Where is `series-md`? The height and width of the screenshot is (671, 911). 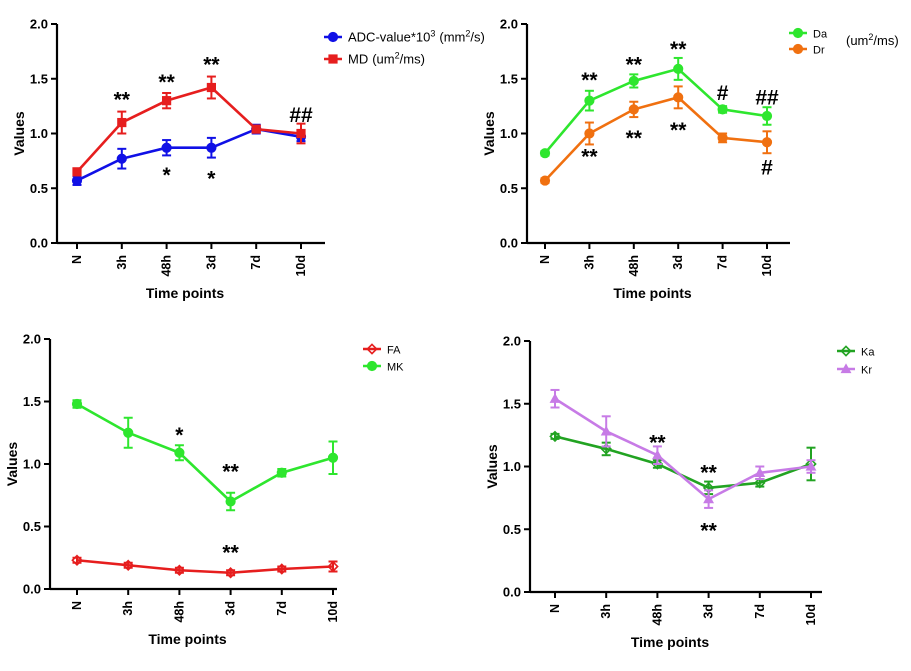
series-md is located at coordinates (189, 126).